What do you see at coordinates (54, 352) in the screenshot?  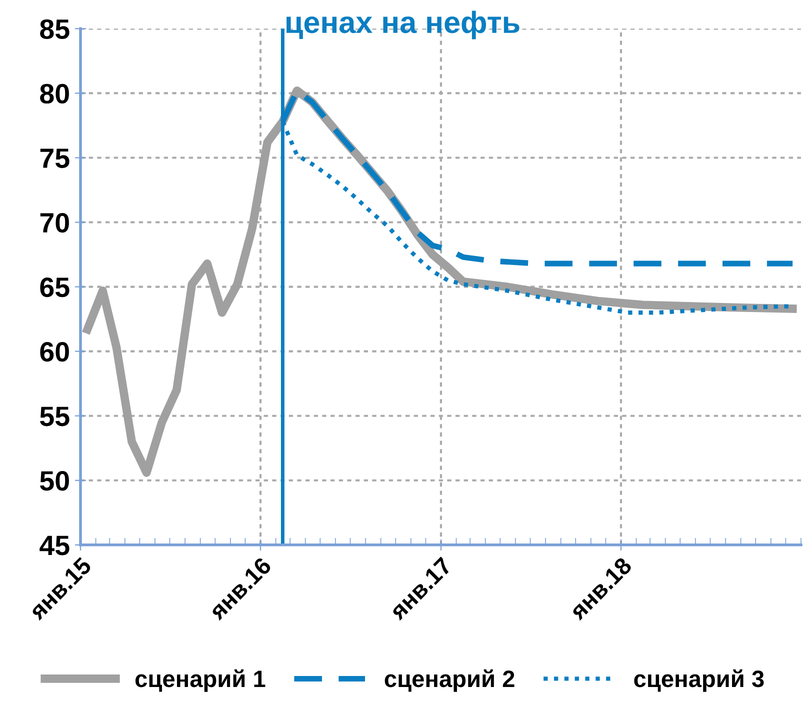 I see `y-tick-label: 60` at bounding box center [54, 352].